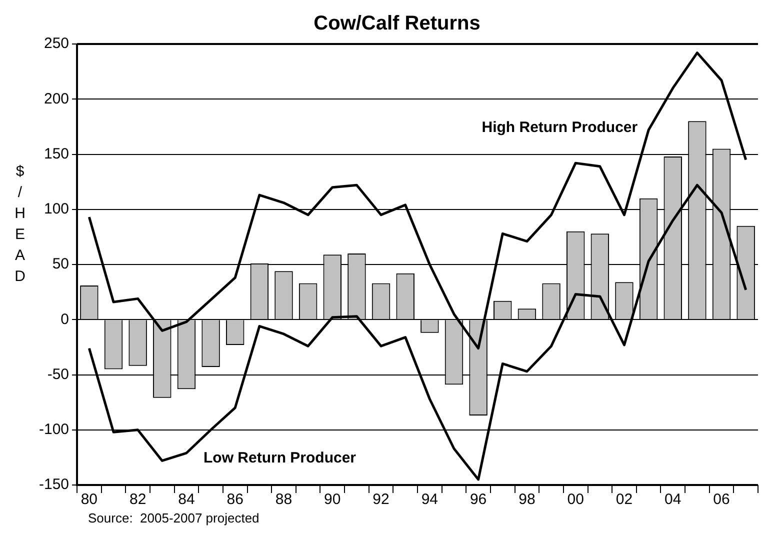 This screenshot has width=768, height=537. I want to click on y-tick-label: -150, so click(54, 485).